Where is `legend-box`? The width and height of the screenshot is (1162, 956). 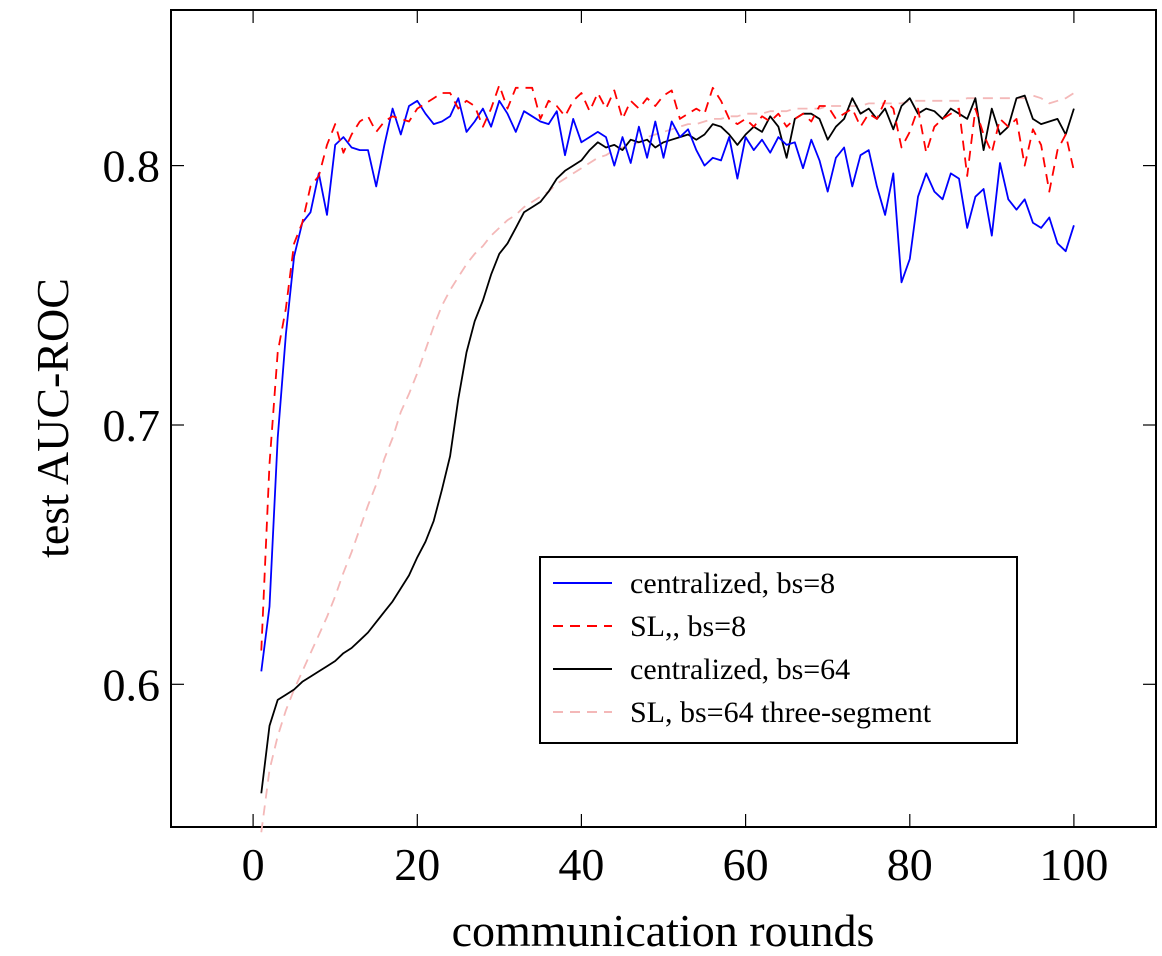
legend-box is located at coordinates (778, 650).